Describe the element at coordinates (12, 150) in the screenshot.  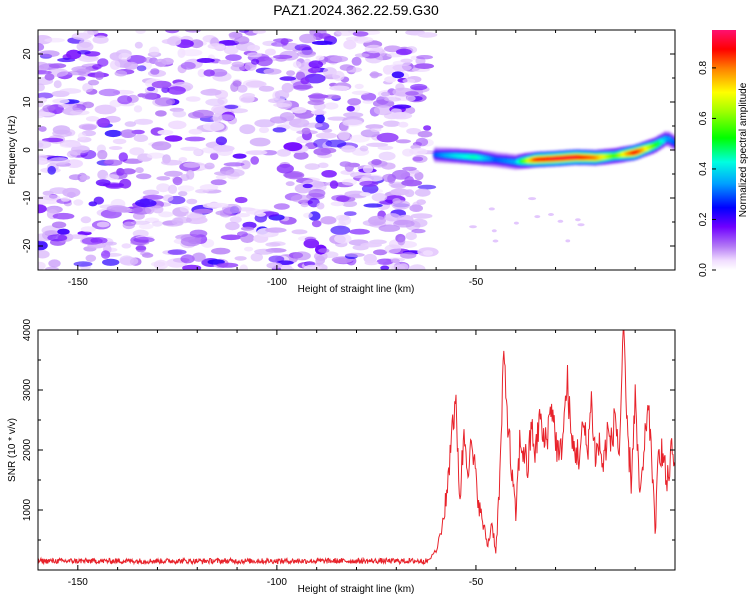
I see `top-y-axis-label: Frequency (Hz)` at that location.